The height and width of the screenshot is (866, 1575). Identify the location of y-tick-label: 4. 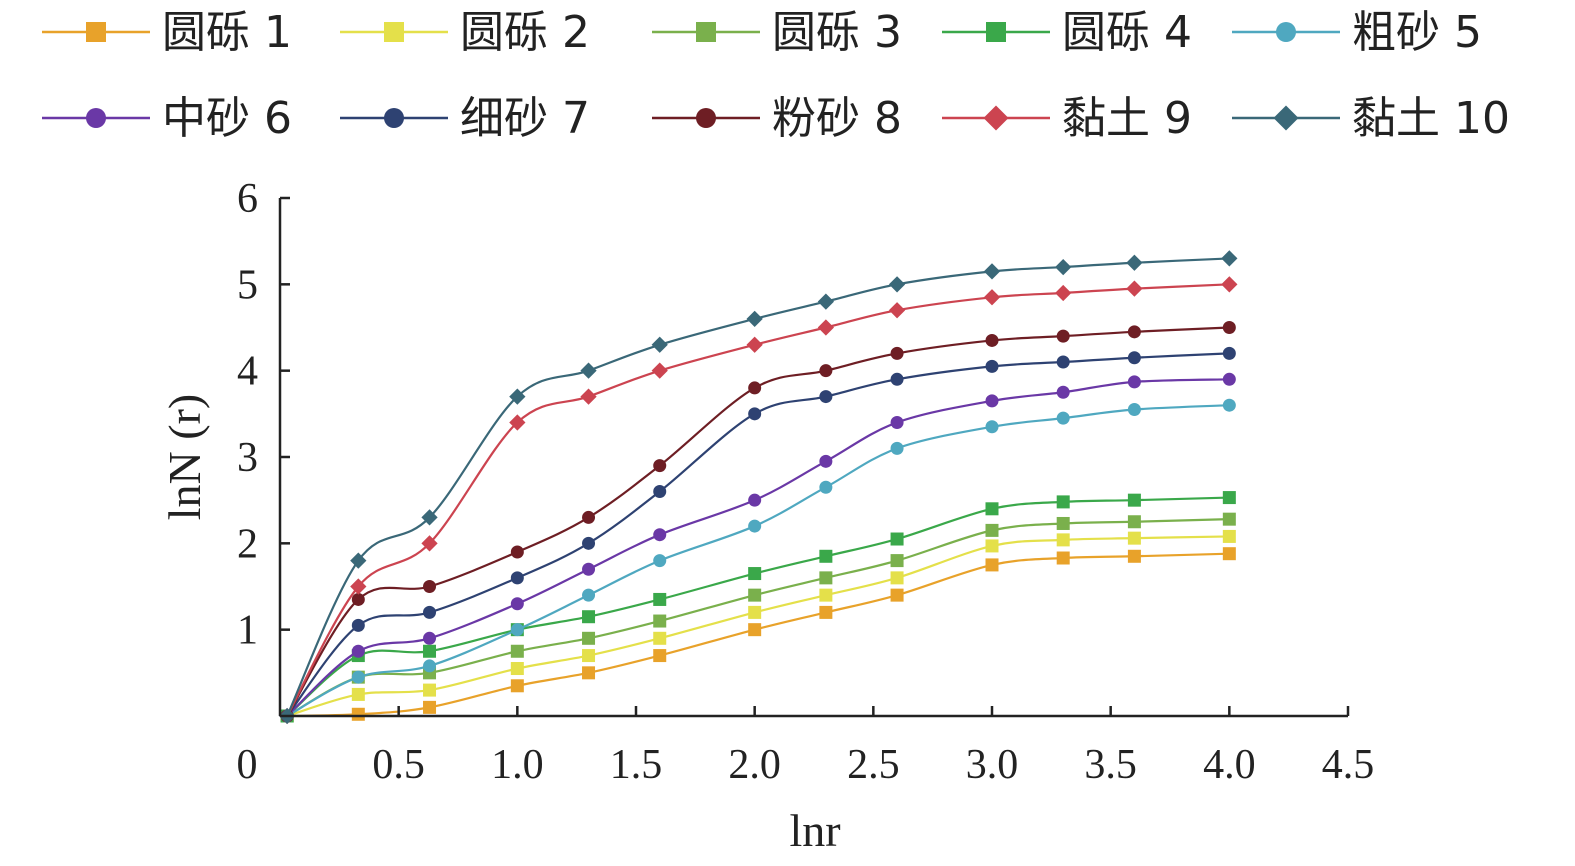
(247, 372).